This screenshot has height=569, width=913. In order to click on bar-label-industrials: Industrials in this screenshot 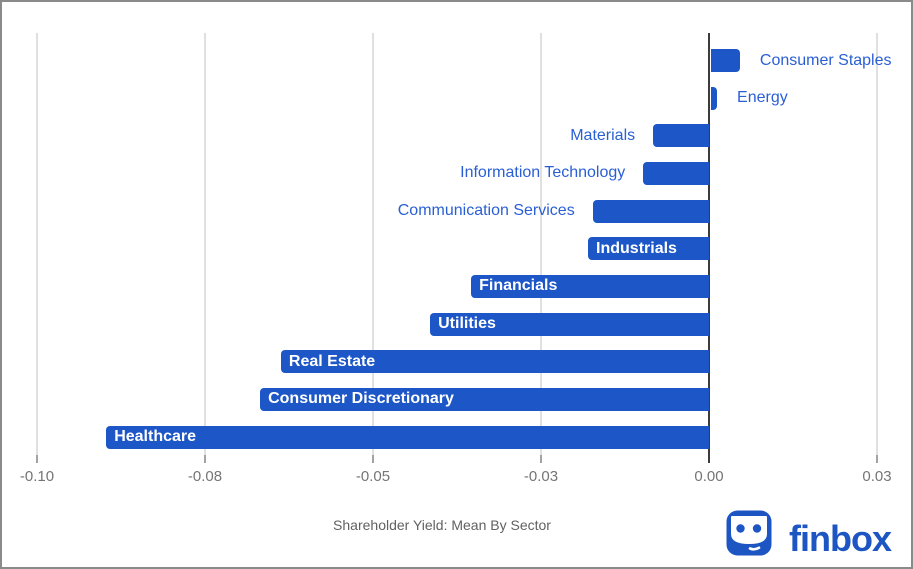, I will do `click(636, 248)`.